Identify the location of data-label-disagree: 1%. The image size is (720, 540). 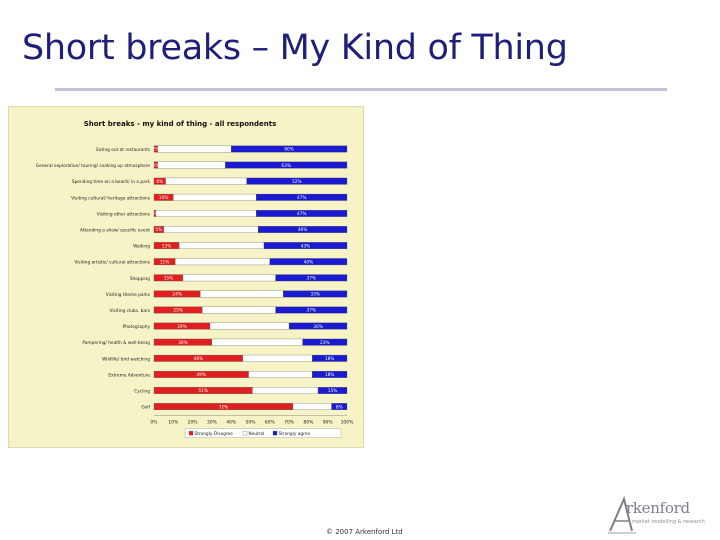
(155, 214).